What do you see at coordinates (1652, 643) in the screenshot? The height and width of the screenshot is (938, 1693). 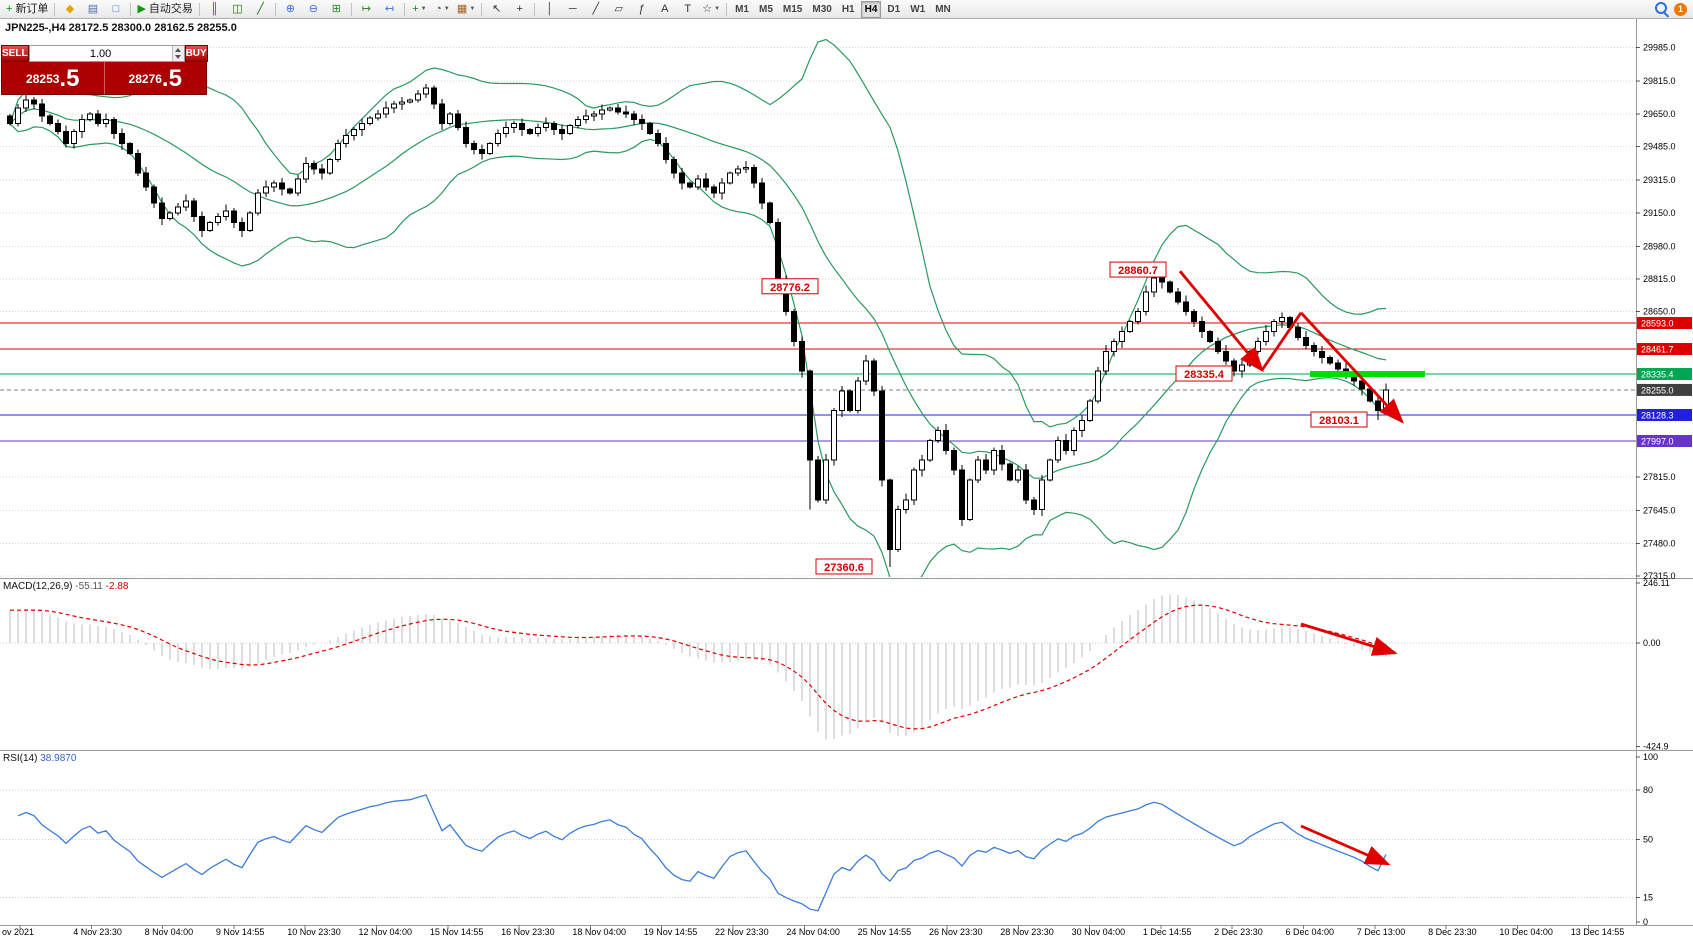 I see `macd-axis-label: 0.00` at bounding box center [1652, 643].